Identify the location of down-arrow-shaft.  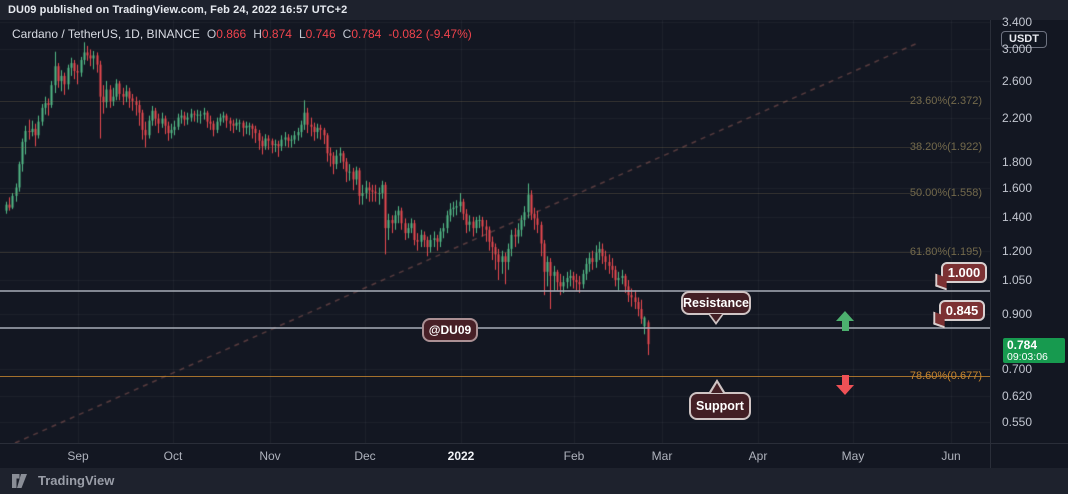
(845, 380).